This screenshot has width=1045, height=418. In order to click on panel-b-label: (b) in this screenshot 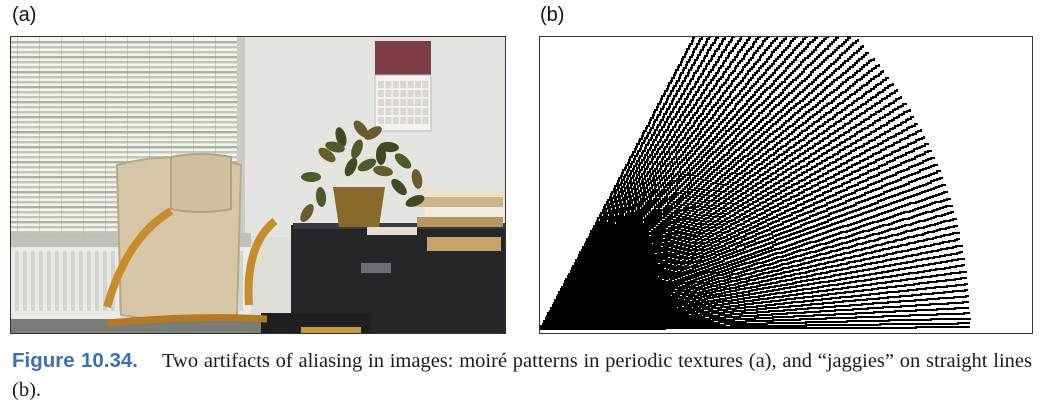, I will do `click(552, 15)`.